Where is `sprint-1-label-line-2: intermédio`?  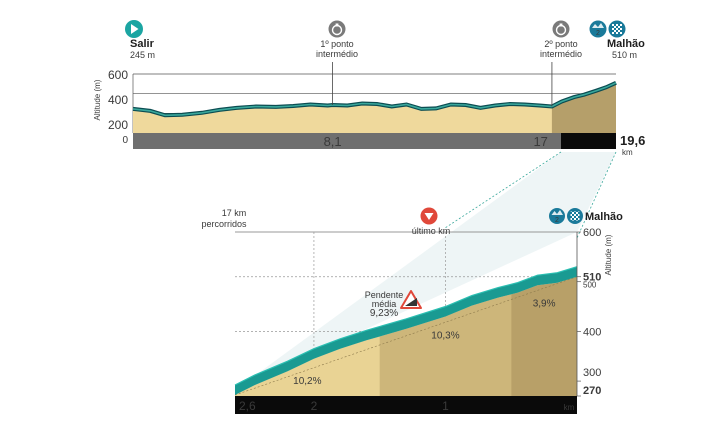
sprint-1-label-line-2: intermédio is located at coordinates (337, 54).